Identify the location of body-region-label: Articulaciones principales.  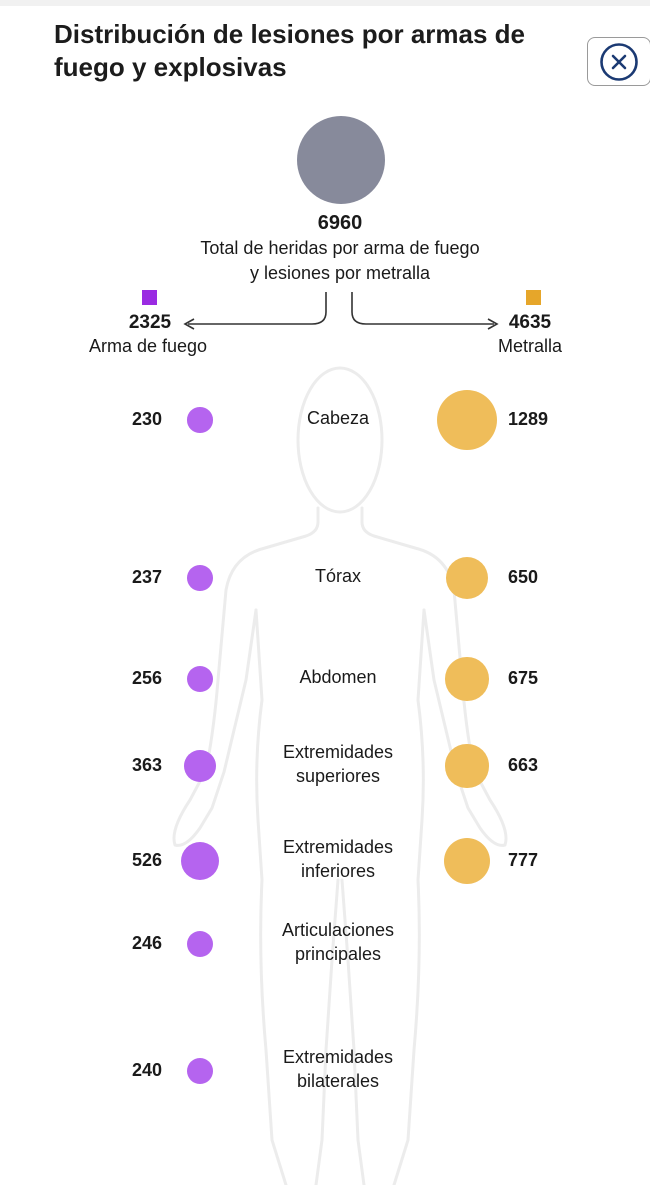
(338, 942).